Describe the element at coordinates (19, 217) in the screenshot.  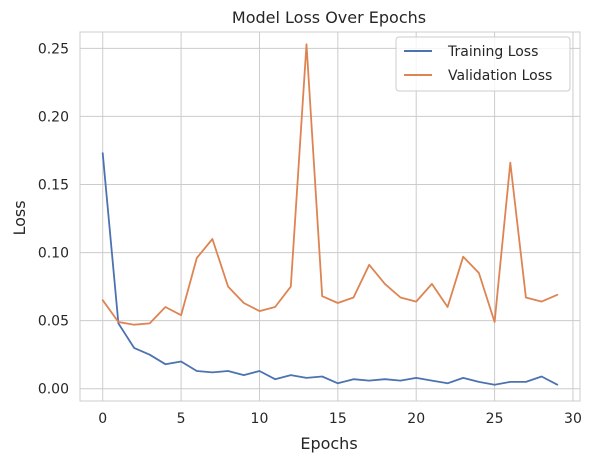
I see `y-axis-title: Loss` at that location.